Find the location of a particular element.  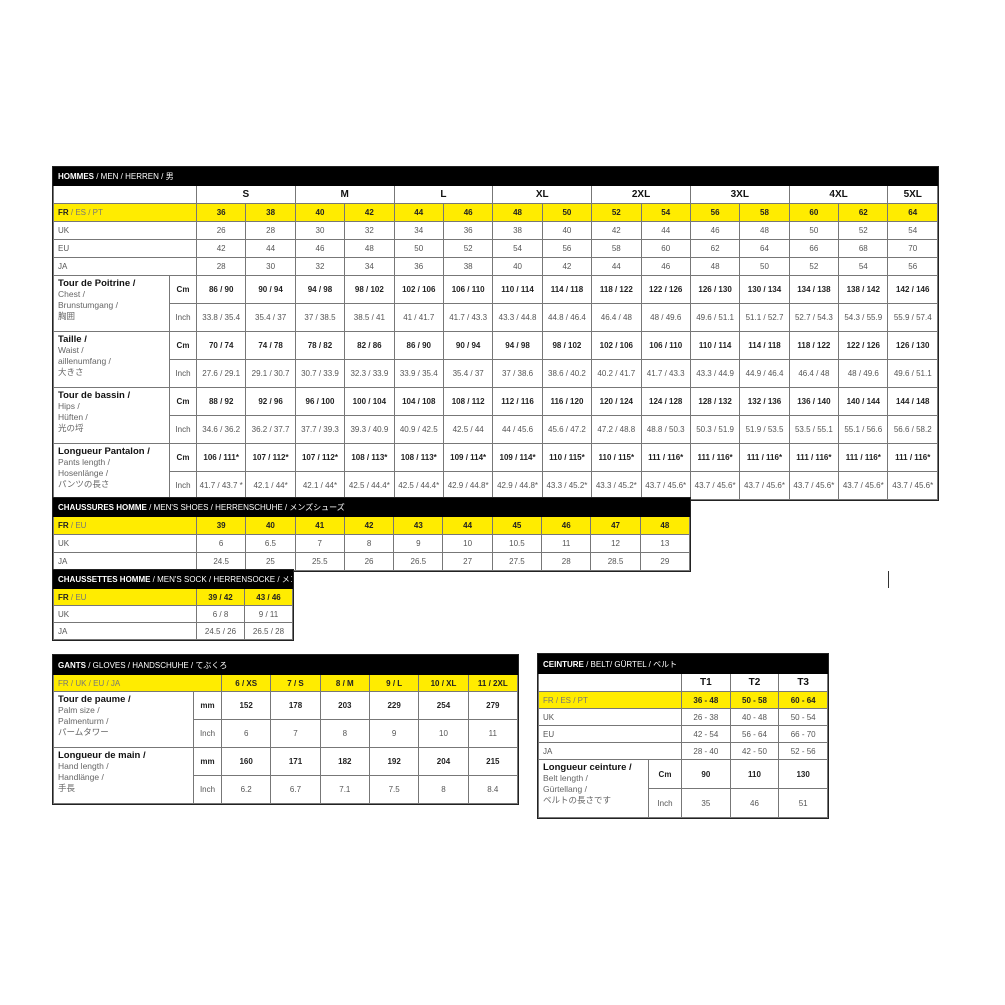

fr-label-bold: FR is located at coordinates (63, 525).